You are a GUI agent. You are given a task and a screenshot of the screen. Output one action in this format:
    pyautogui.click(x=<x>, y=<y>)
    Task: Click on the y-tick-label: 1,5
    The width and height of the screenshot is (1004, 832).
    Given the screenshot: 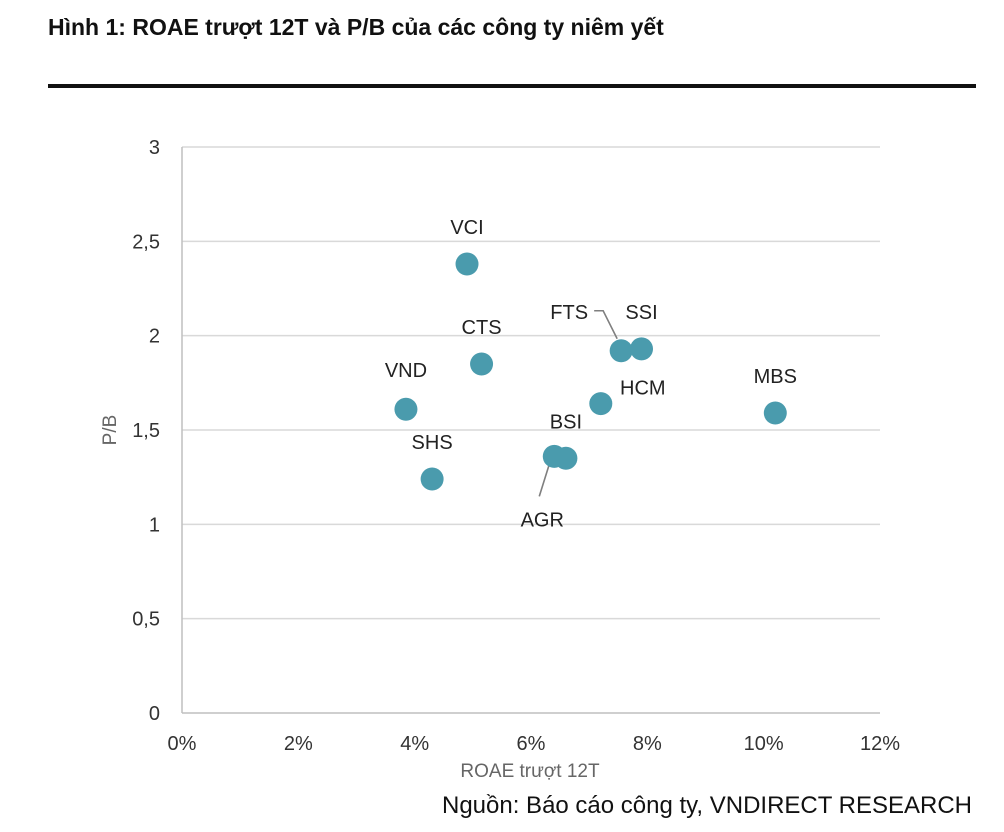 What is the action you would take?
    pyautogui.click(x=146, y=431)
    